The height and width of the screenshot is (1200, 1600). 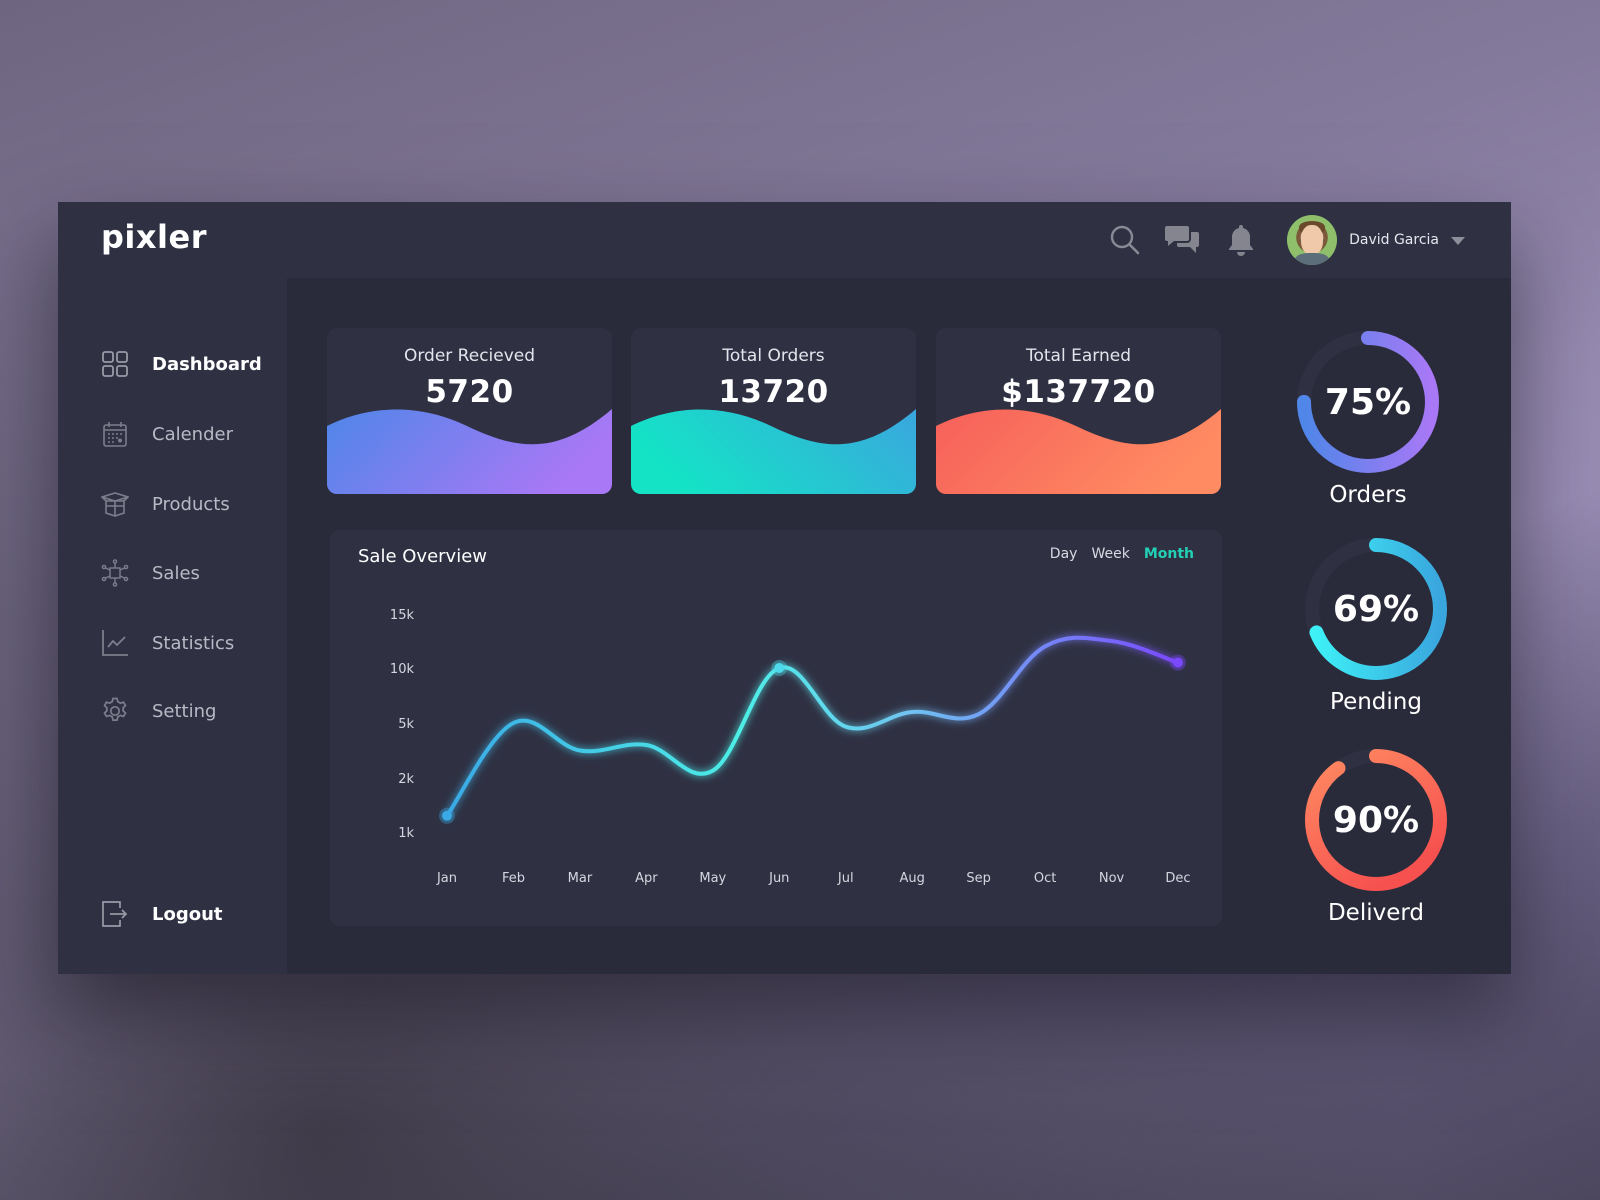 What do you see at coordinates (1241, 240) in the screenshot?
I see `bell-icon` at bounding box center [1241, 240].